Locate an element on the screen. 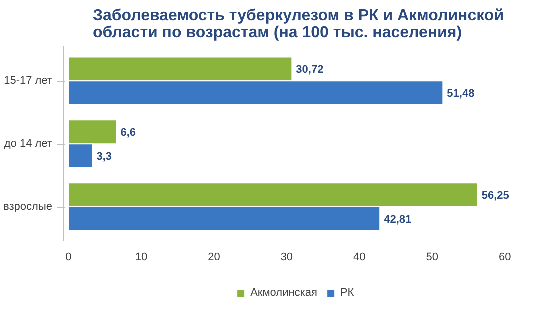 This screenshot has width=541, height=334. x-tick-label: 0 is located at coordinates (69, 258).